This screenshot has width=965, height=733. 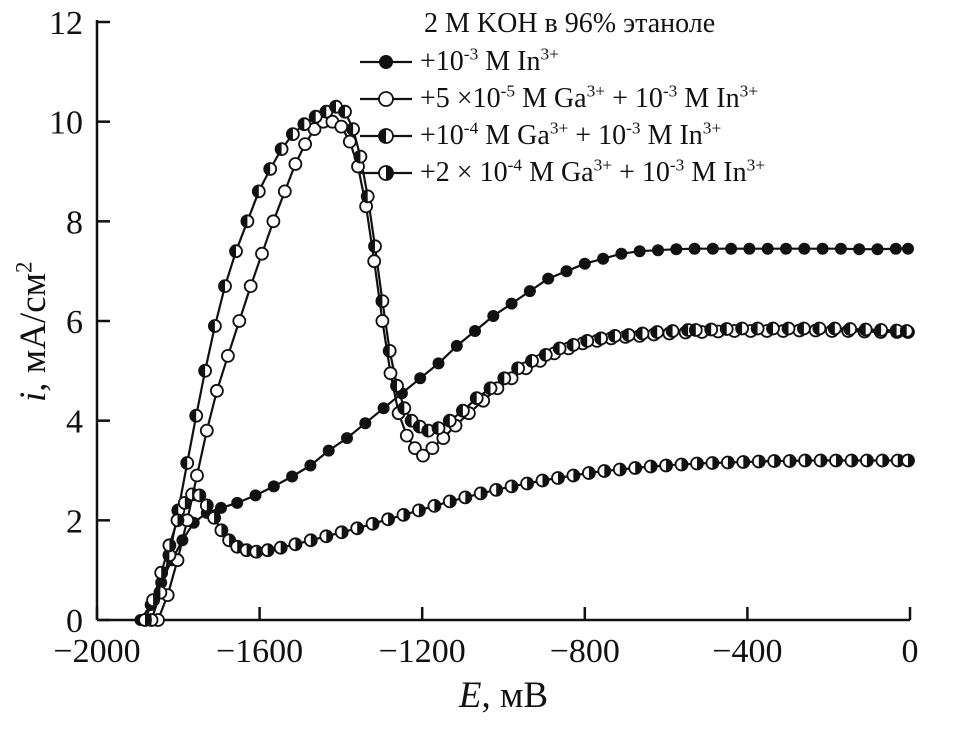 What do you see at coordinates (589, 97) in the screenshot?
I see `legend-item-label: +5 ×10-5 M Ga3+ + 10-3 M In3+` at bounding box center [589, 97].